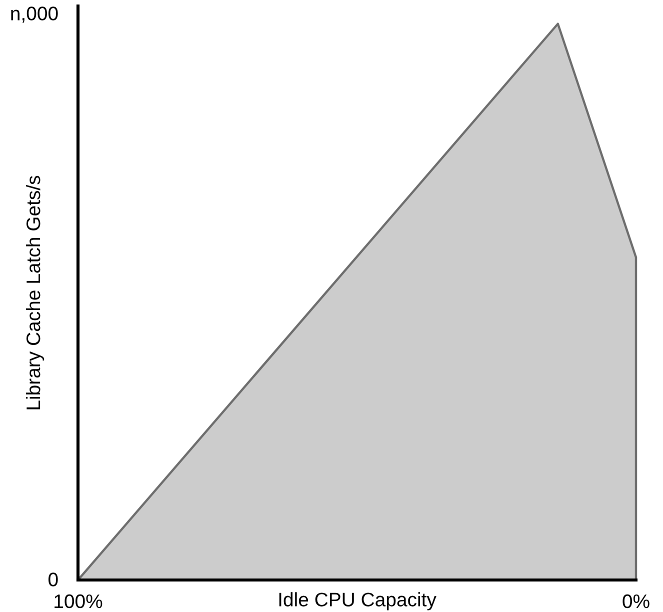 This screenshot has height=612, width=663. What do you see at coordinates (53, 579) in the screenshot?
I see `text: 0` at bounding box center [53, 579].